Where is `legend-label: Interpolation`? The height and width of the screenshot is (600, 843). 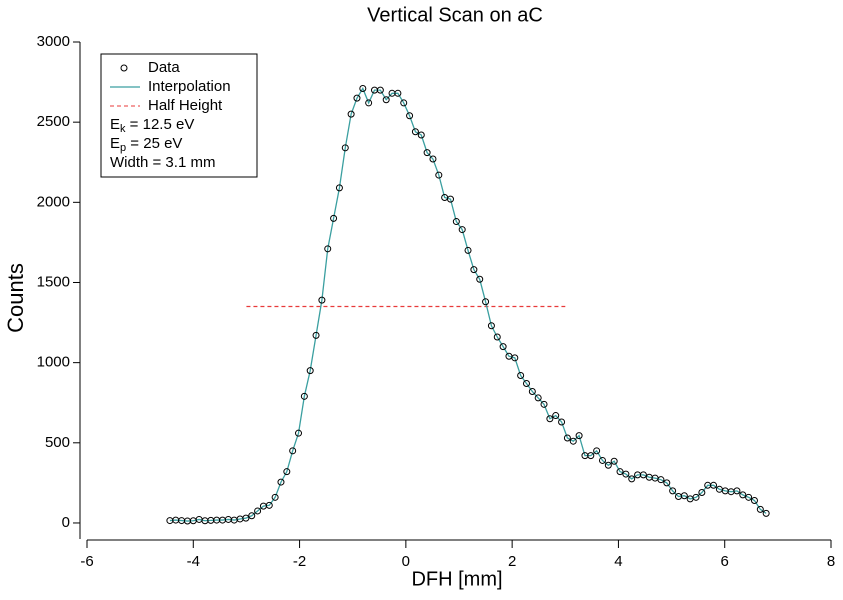 legend-label: Interpolation is located at coordinates (189, 86).